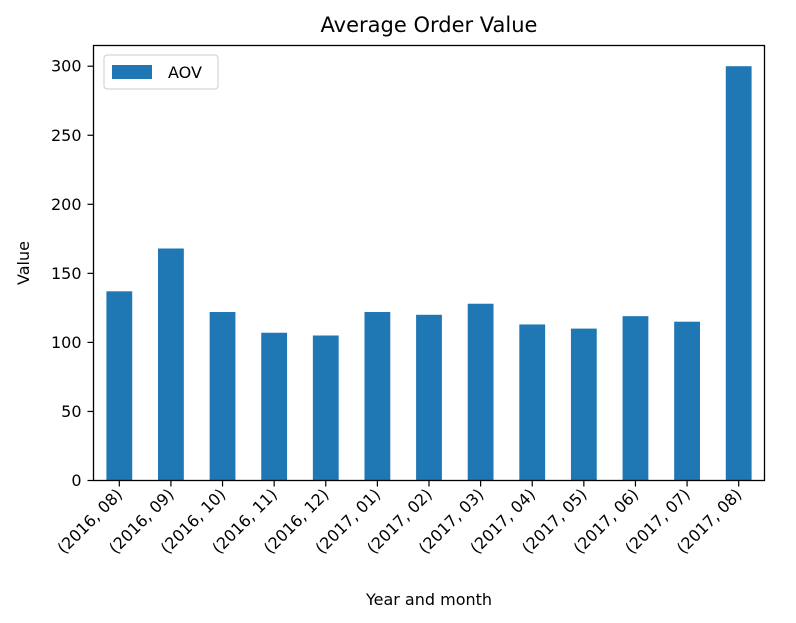 The width and height of the screenshot is (796, 623). I want to click on x-axis-label: Year and month, so click(428, 599).